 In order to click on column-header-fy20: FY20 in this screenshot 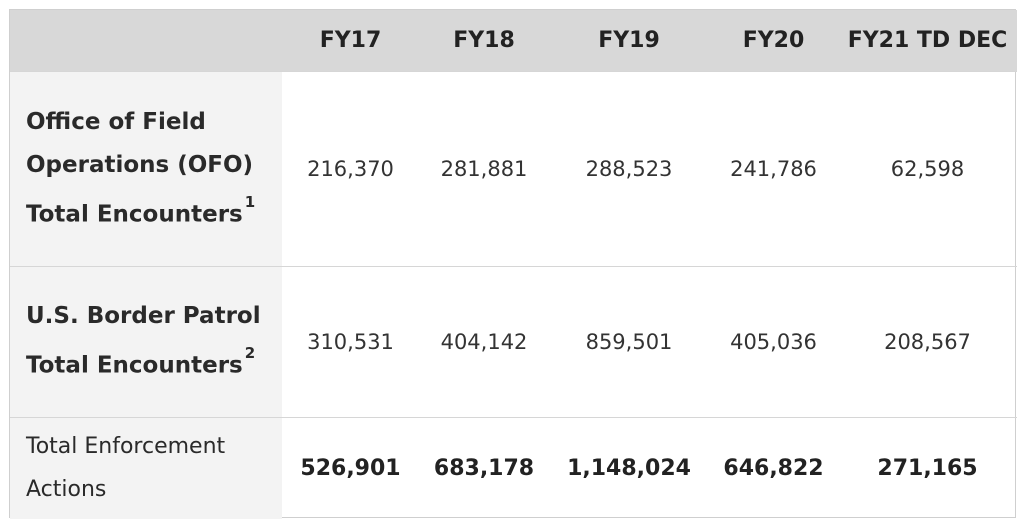, I will do `click(773, 40)`.